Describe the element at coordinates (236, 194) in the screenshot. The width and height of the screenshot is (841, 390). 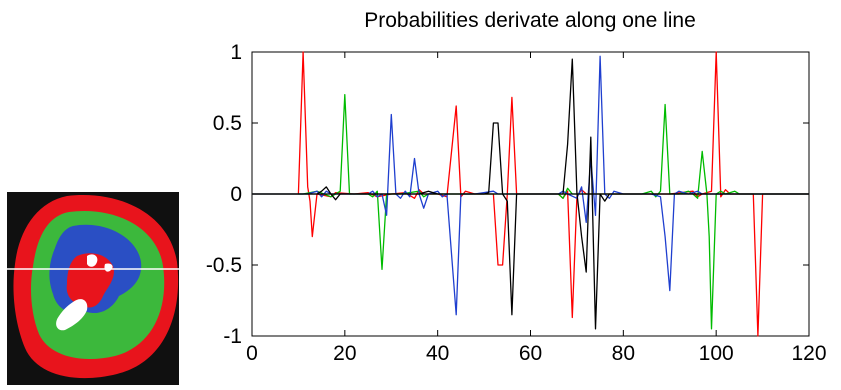
I see `y-tick-label: 0` at that location.